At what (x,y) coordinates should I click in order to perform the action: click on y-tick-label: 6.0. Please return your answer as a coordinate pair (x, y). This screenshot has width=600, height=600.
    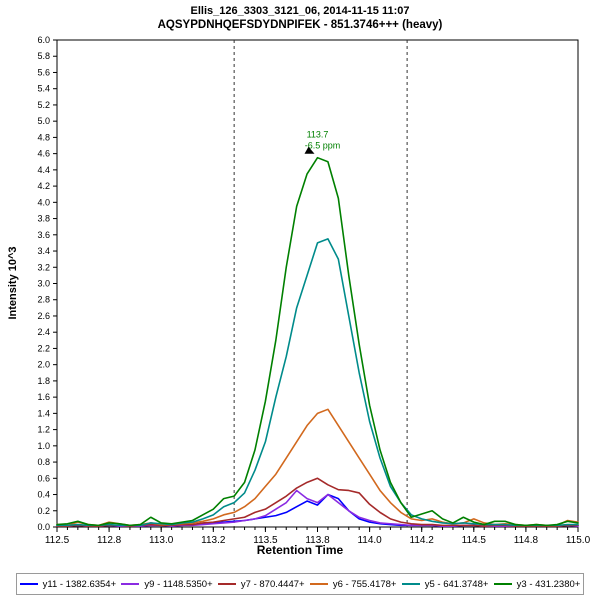
    Looking at the image, I should click on (43, 40).